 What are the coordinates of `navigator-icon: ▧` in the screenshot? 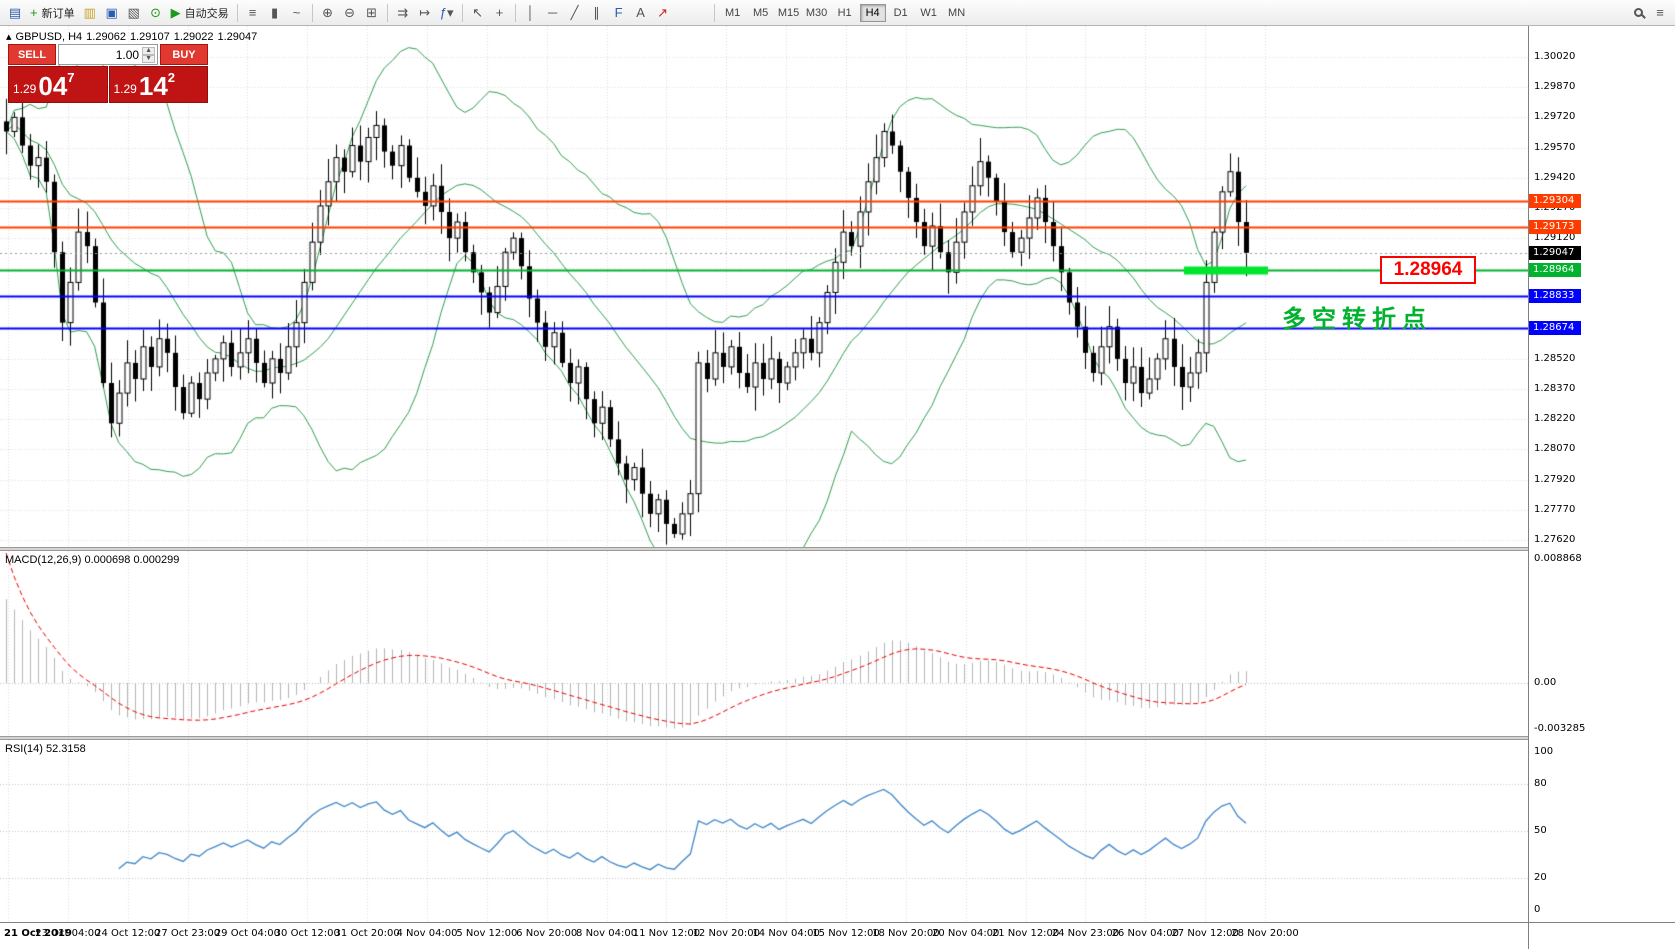 It's located at (133, 12).